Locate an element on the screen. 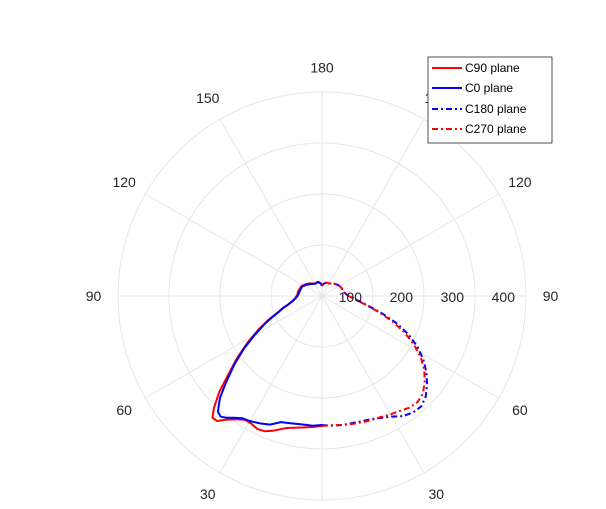  legend-label-0: C90 plane is located at coordinates (492, 68).